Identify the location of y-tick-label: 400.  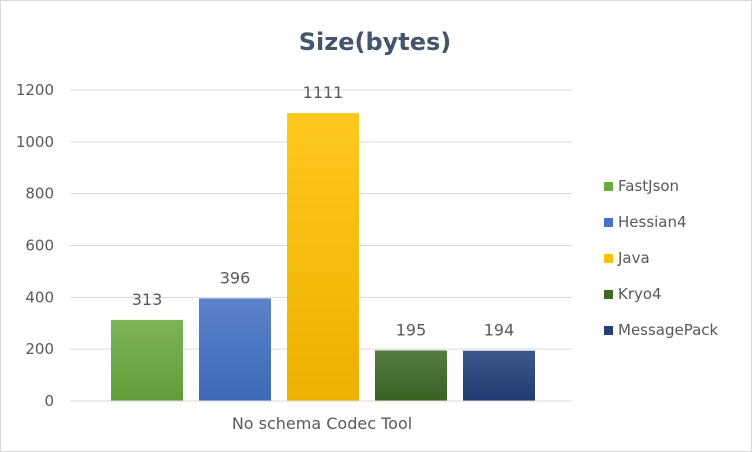
(39, 297).